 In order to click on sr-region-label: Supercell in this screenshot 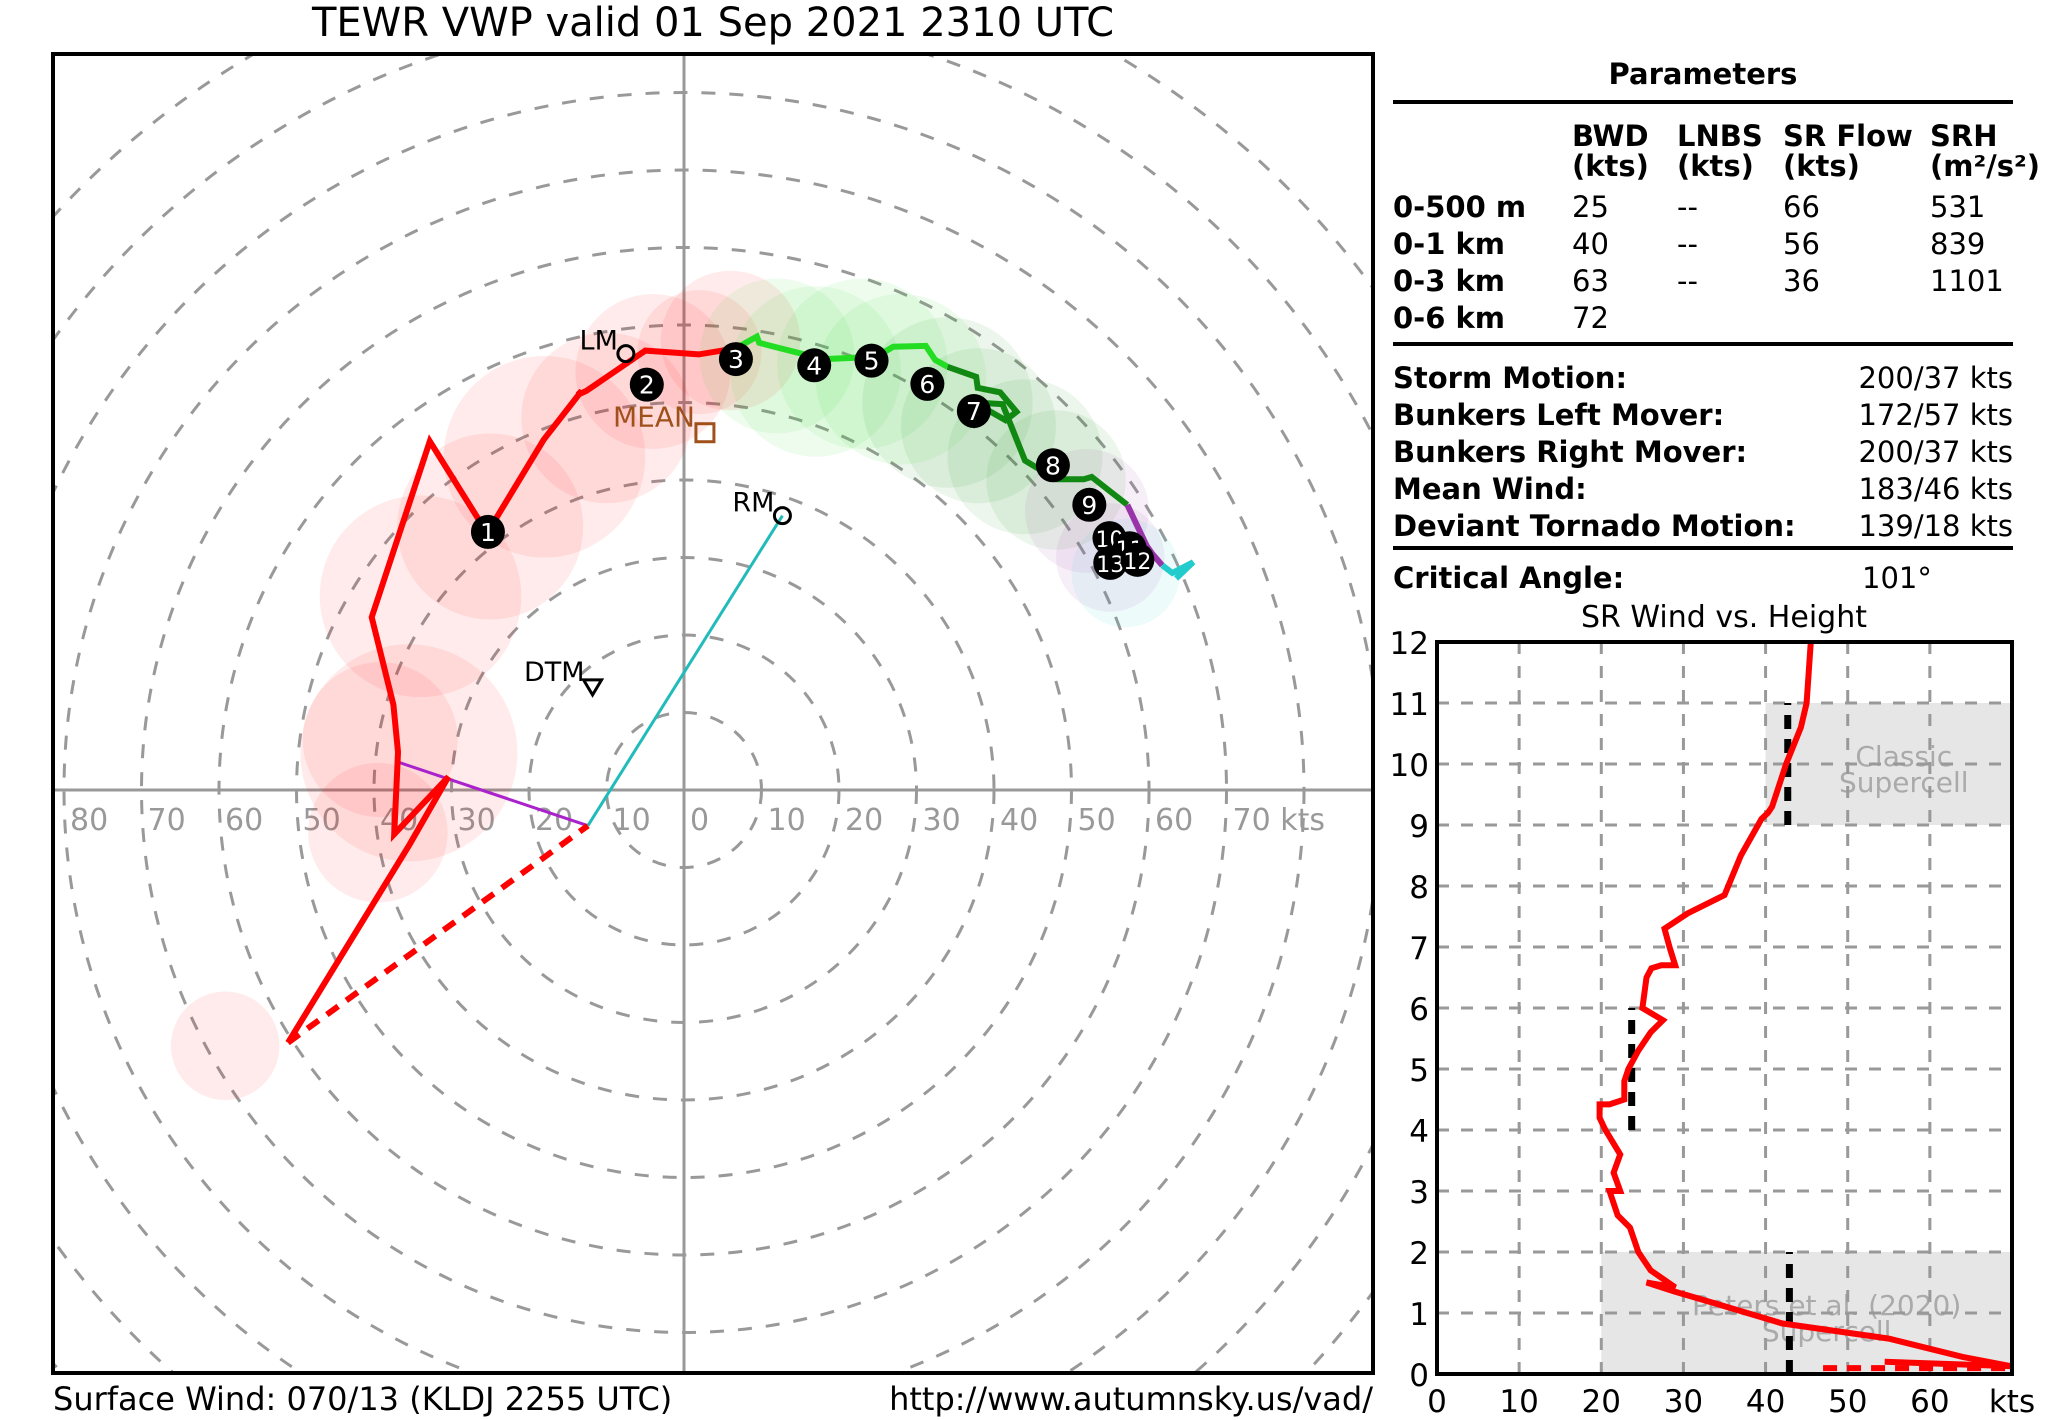, I will do `click(1904, 782)`.